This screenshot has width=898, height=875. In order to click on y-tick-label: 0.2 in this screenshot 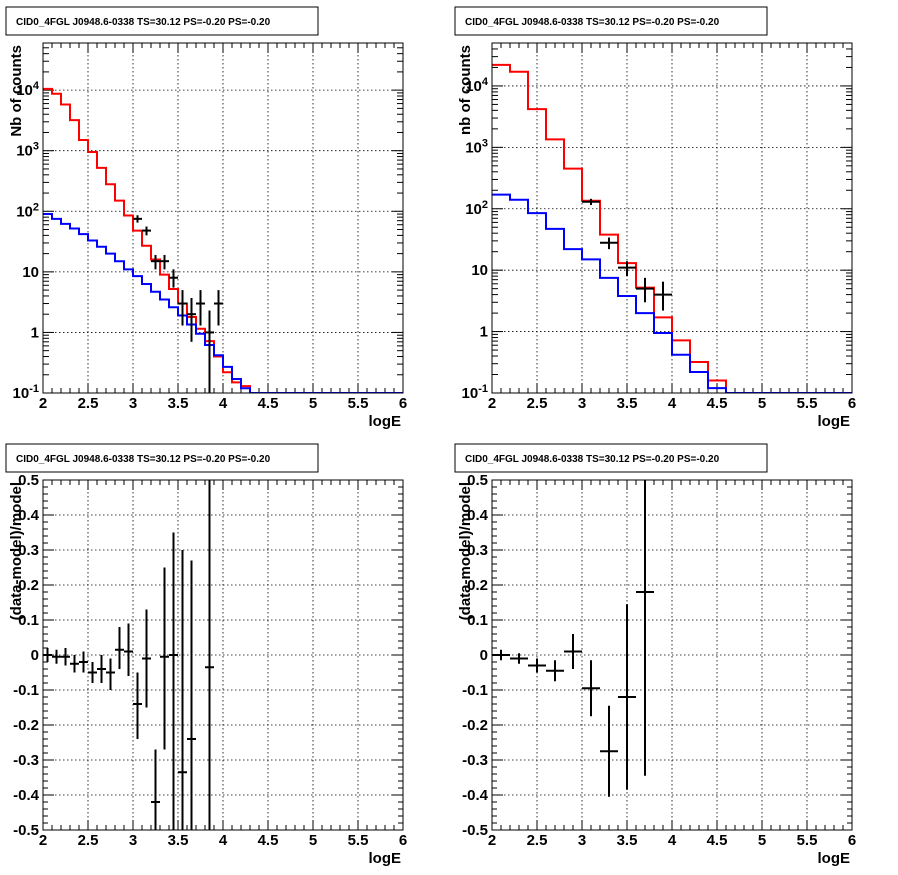, I will do `click(28, 585)`.